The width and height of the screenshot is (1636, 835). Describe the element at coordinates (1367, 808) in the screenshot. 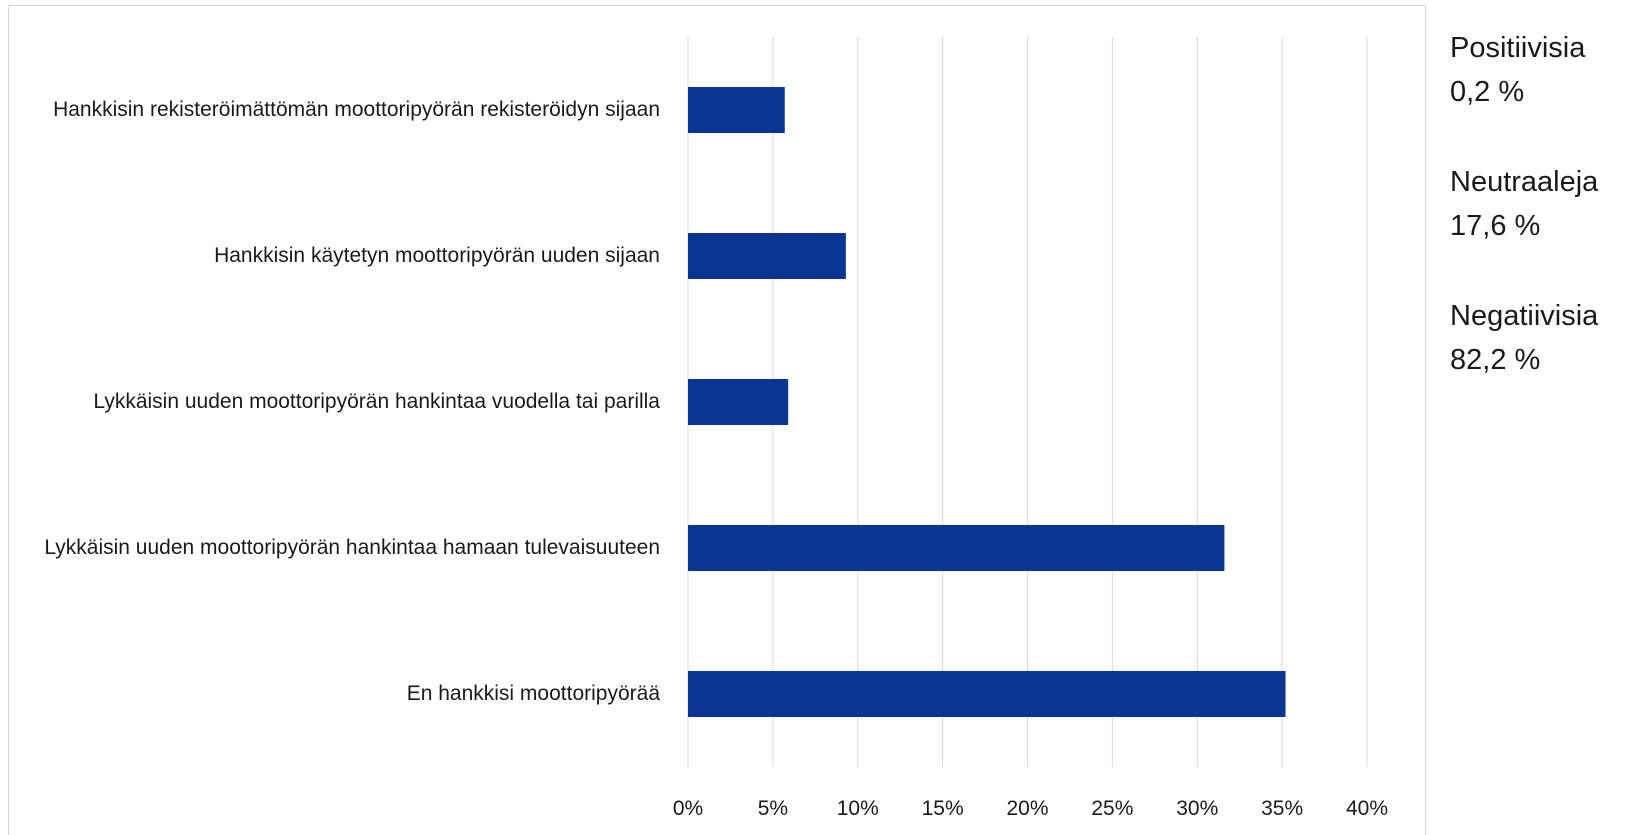

I see `x-tick-label: 40%` at that location.